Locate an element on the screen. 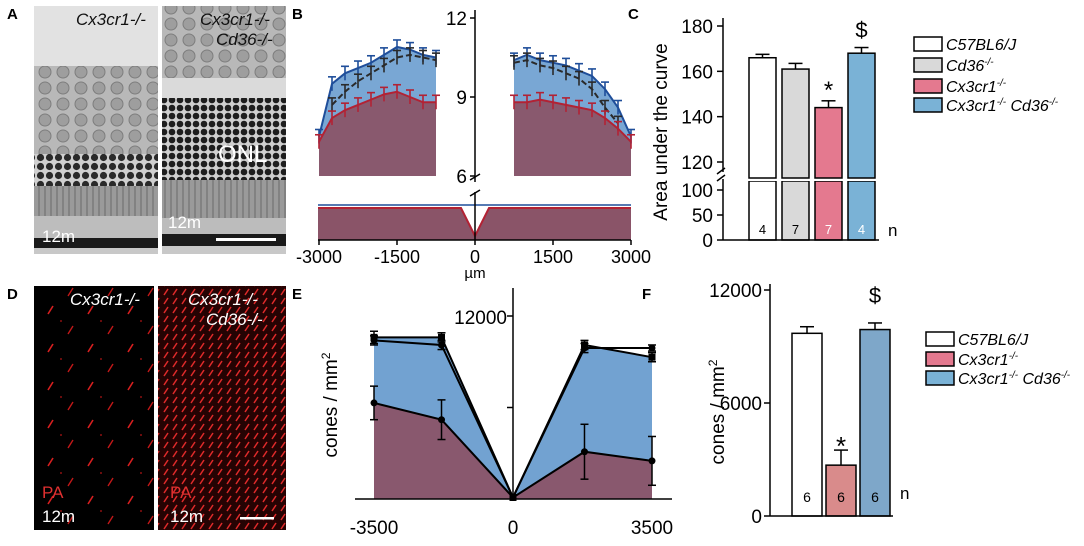 This screenshot has height=546, width=1084. panel-c-n-1: 7 is located at coordinates (795, 229).